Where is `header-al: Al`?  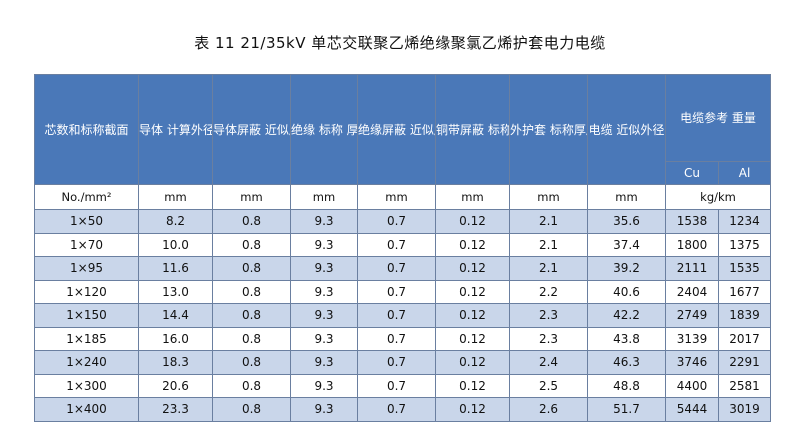
header-al: Al is located at coordinates (744, 173).